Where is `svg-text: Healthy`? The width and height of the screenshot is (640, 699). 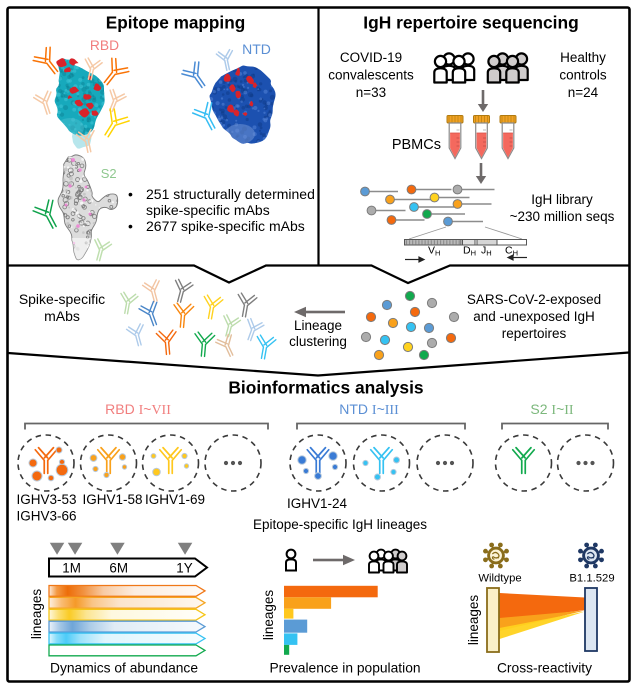
svg-text: Healthy is located at coordinates (583, 57).